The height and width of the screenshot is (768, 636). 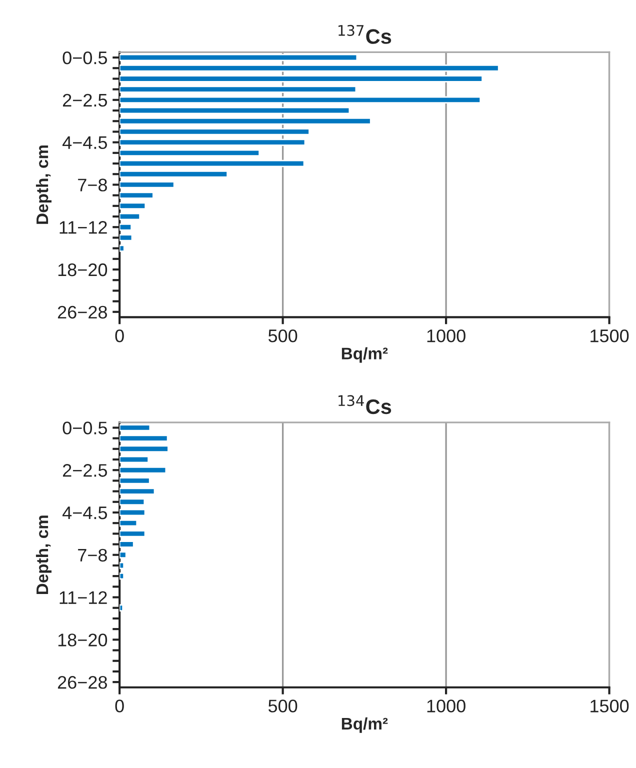 What do you see at coordinates (365, 404) in the screenshot?
I see `chart-title: $^{134}$Cs` at bounding box center [365, 404].